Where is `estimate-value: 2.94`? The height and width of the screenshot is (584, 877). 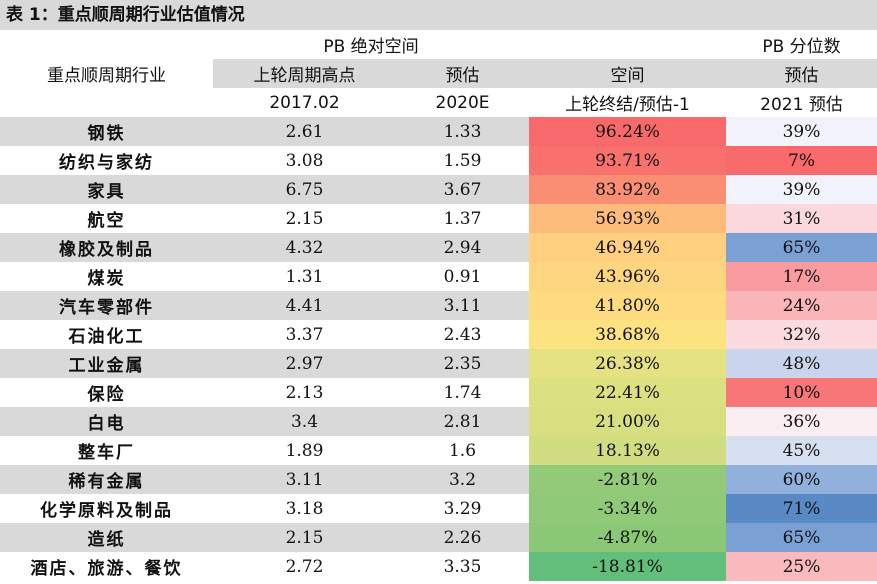
estimate-value: 2.94 is located at coordinates (463, 247).